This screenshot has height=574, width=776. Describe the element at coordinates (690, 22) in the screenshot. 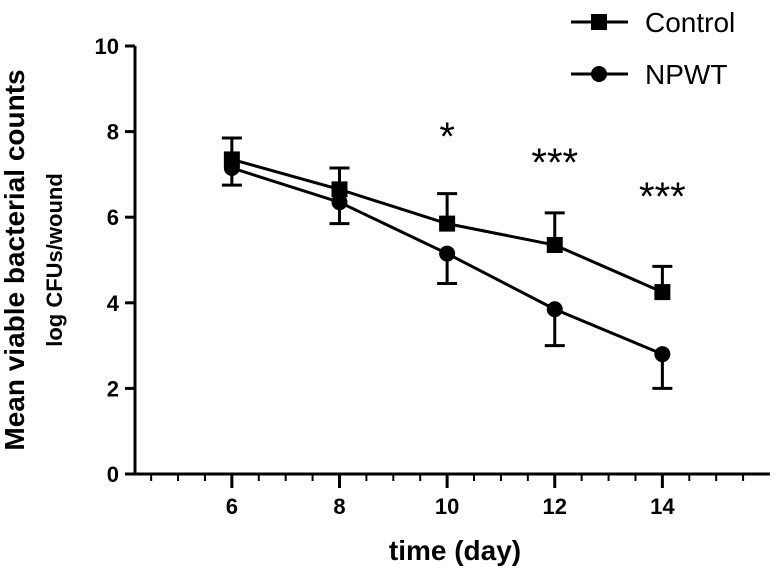

I see `legend-label-control: Control` at that location.